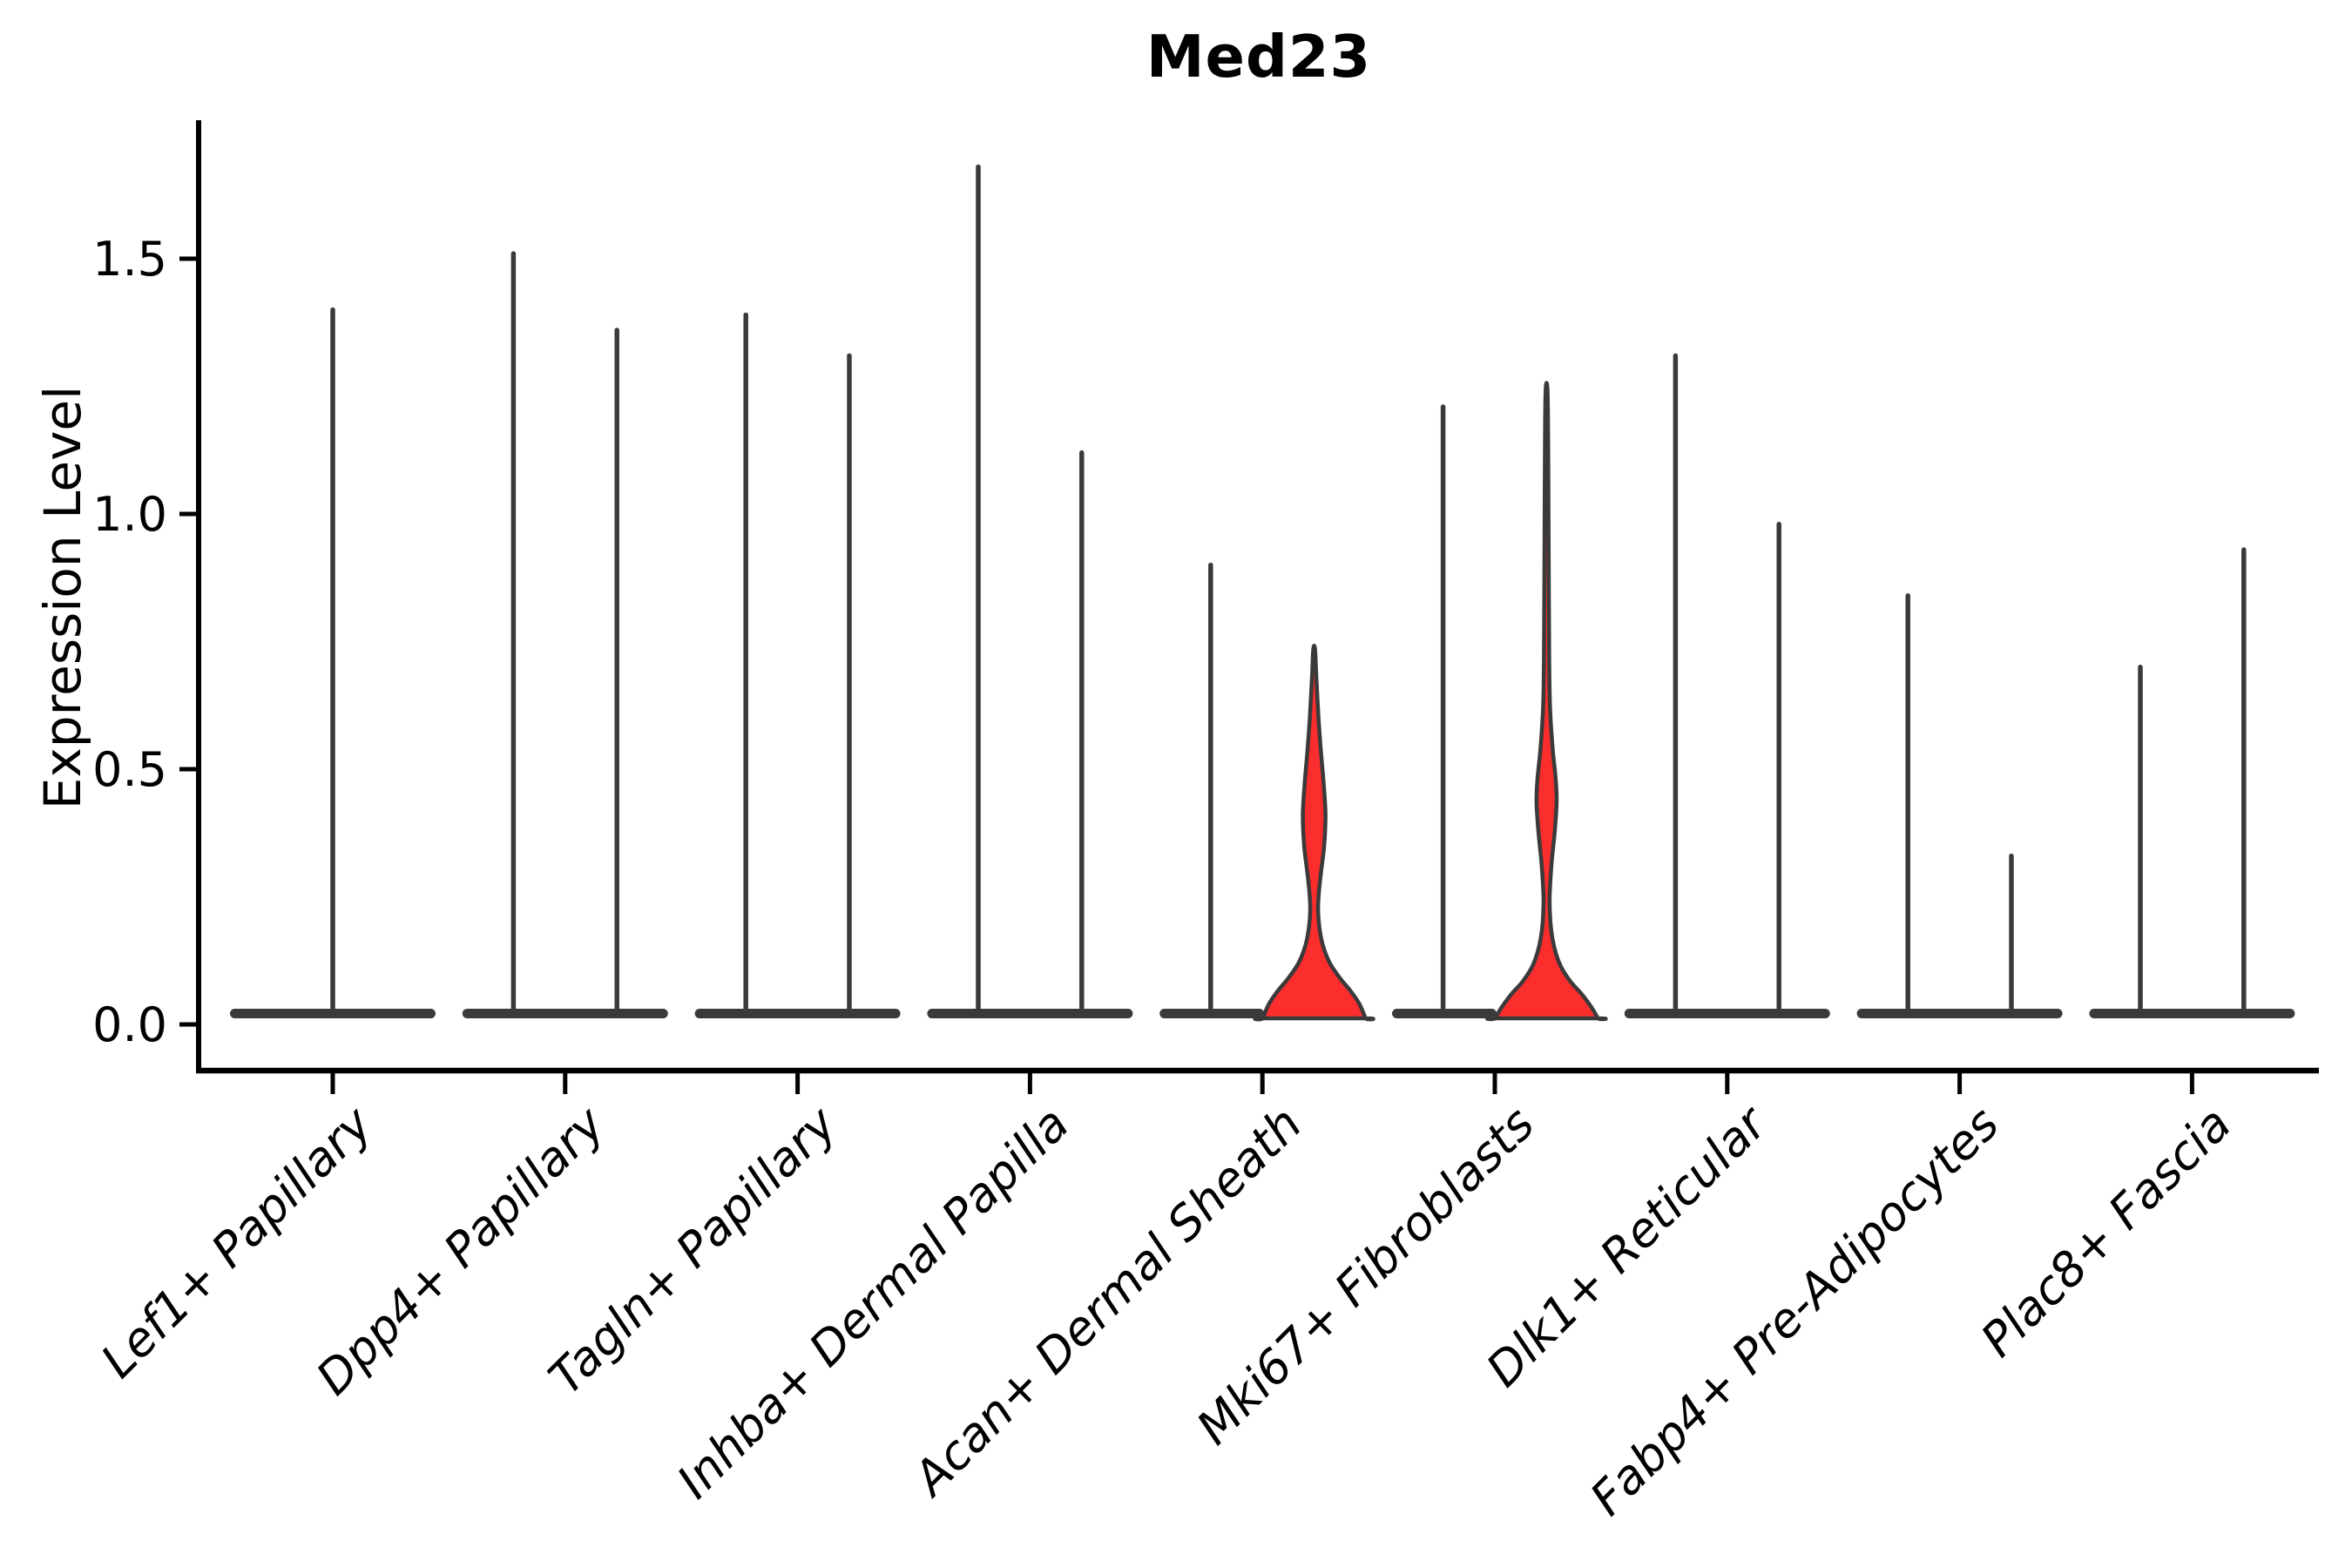  Describe the element at coordinates (62, 597) in the screenshot. I see `y-axis-label: Expression Level` at that location.